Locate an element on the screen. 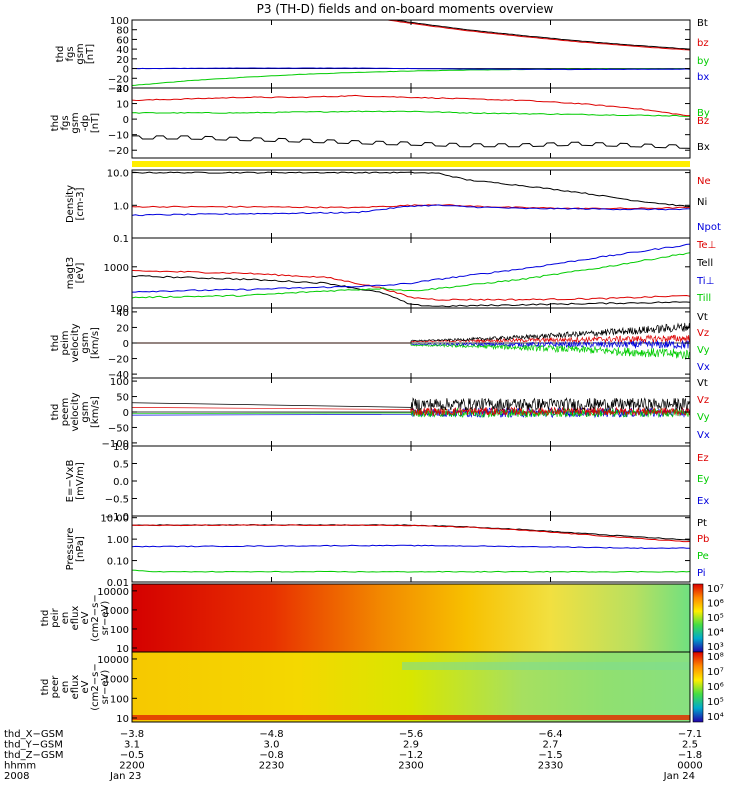  ylabel-peer-spec: (cm2−s− is located at coordinates (95, 686).